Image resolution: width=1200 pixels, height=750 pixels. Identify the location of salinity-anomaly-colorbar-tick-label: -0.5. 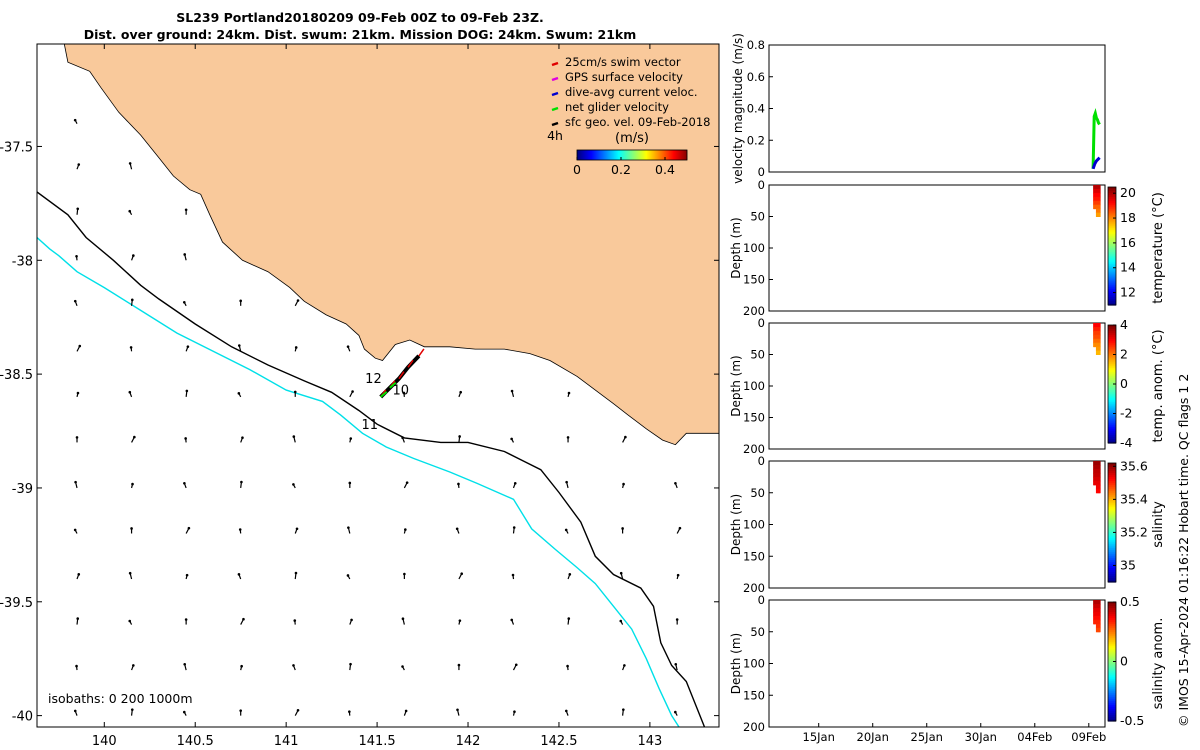
(1132, 720).